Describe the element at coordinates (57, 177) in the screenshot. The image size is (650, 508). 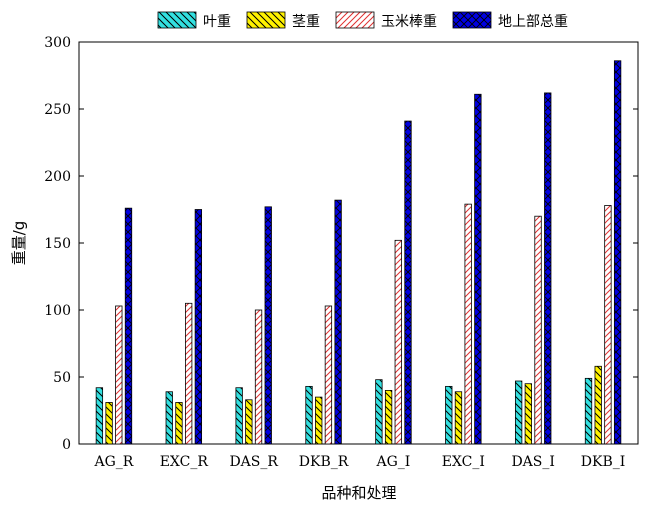
I see `y-tick-label: 200` at that location.